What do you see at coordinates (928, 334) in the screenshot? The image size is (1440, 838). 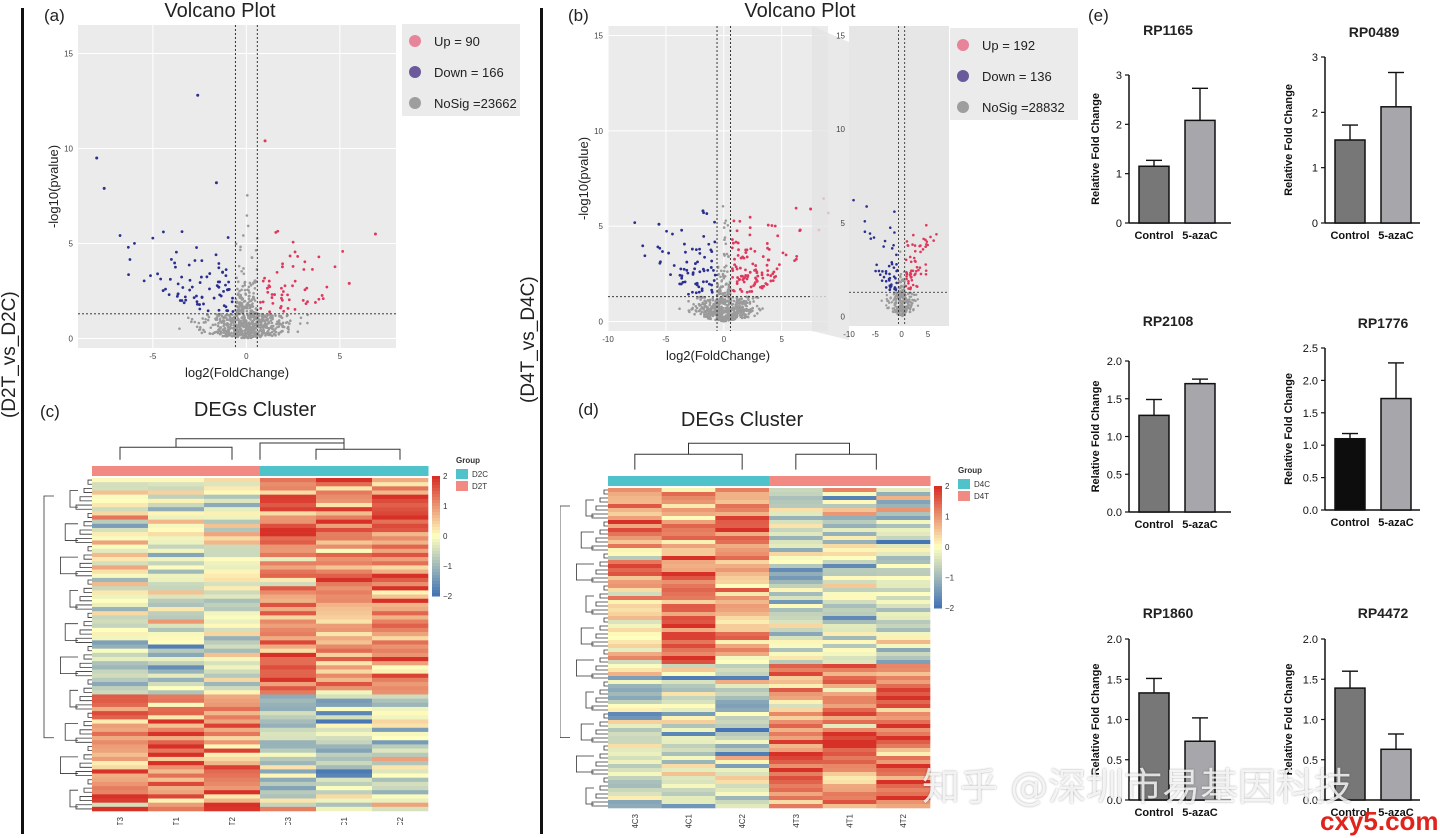 I see `inset-x-tick: 5` at bounding box center [928, 334].